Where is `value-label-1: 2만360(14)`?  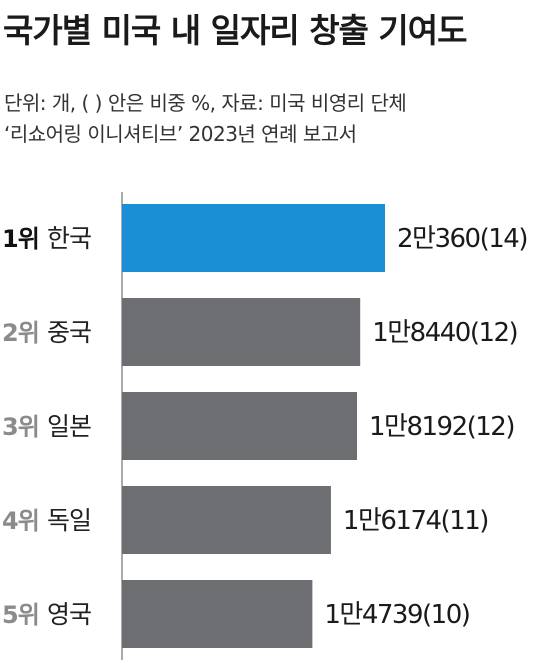 value-label-1: 2만360(14) is located at coordinates (462, 239).